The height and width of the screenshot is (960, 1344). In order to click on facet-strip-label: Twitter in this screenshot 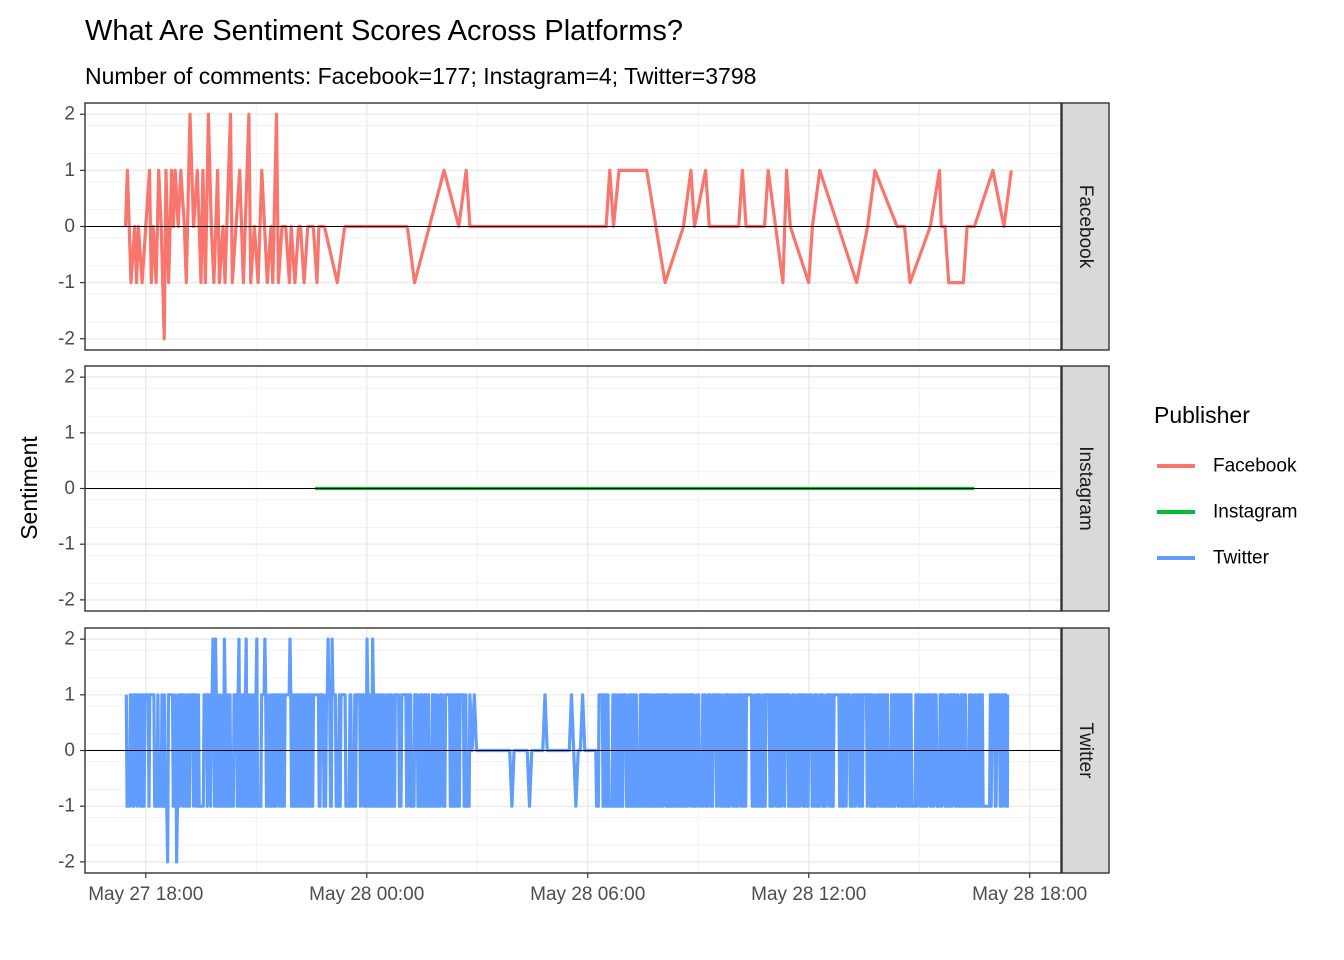, I will do `click(1085, 751)`.